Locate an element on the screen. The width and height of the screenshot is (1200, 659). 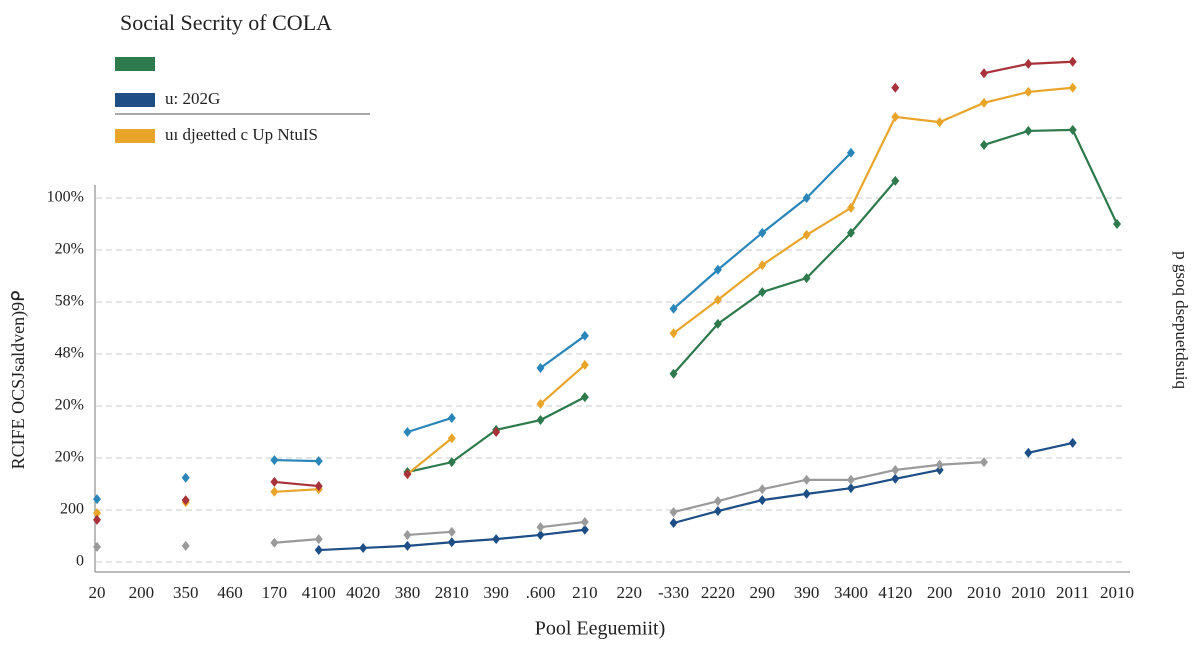
x-tick-label: 380 is located at coordinates (408, 592).